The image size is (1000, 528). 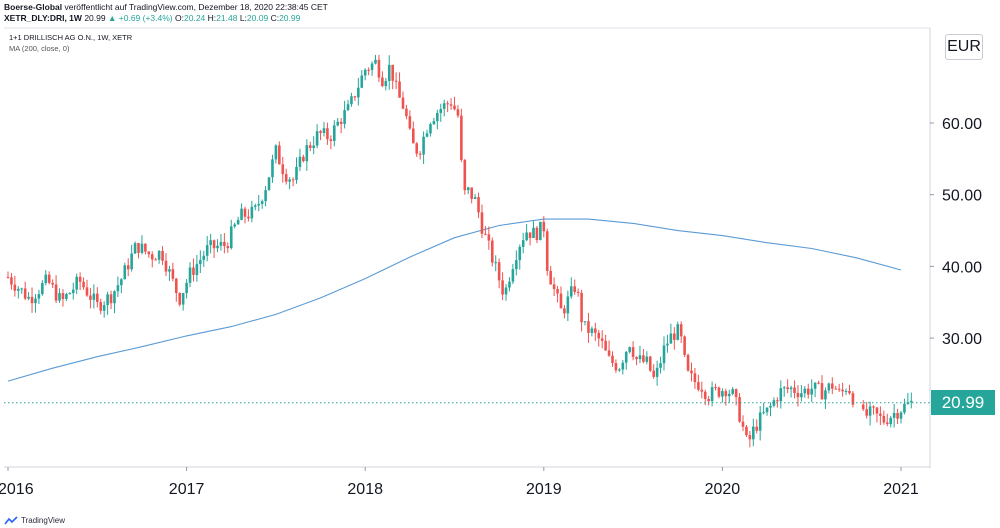 What do you see at coordinates (544, 489) in the screenshot?
I see `x-tick-label: 2019` at bounding box center [544, 489].